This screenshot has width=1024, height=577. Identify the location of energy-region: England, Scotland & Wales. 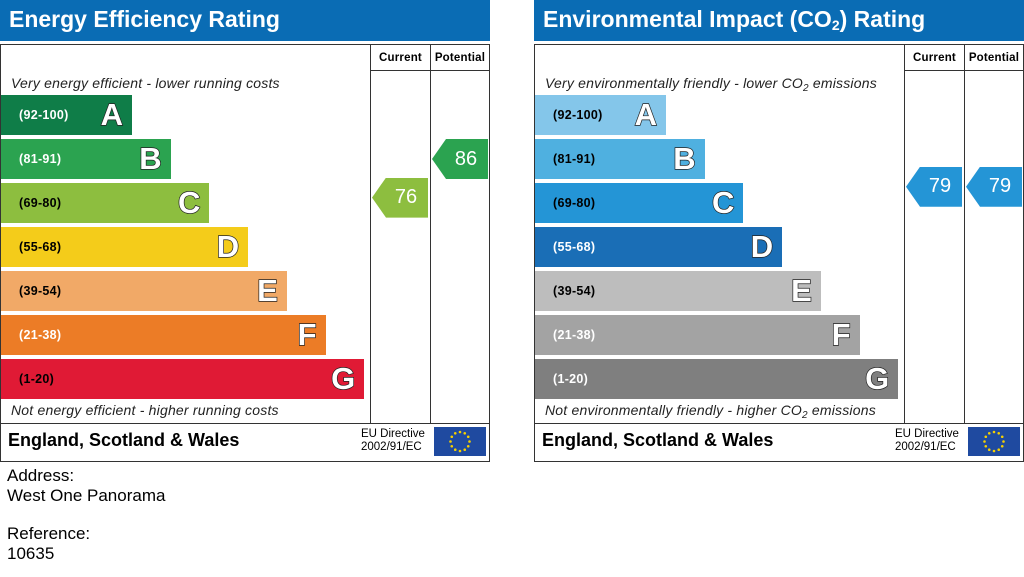
(124, 440).